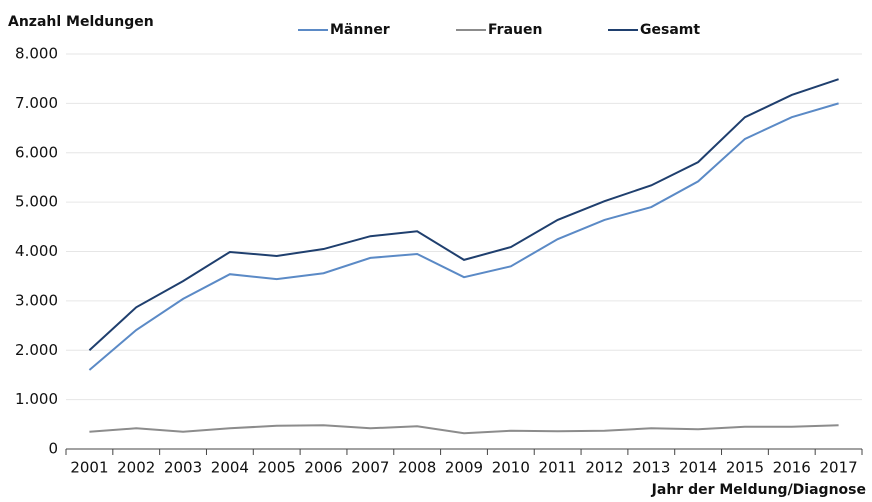  Describe the element at coordinates (277, 468) in the screenshot. I see `x-tick-label: 2005` at that location.